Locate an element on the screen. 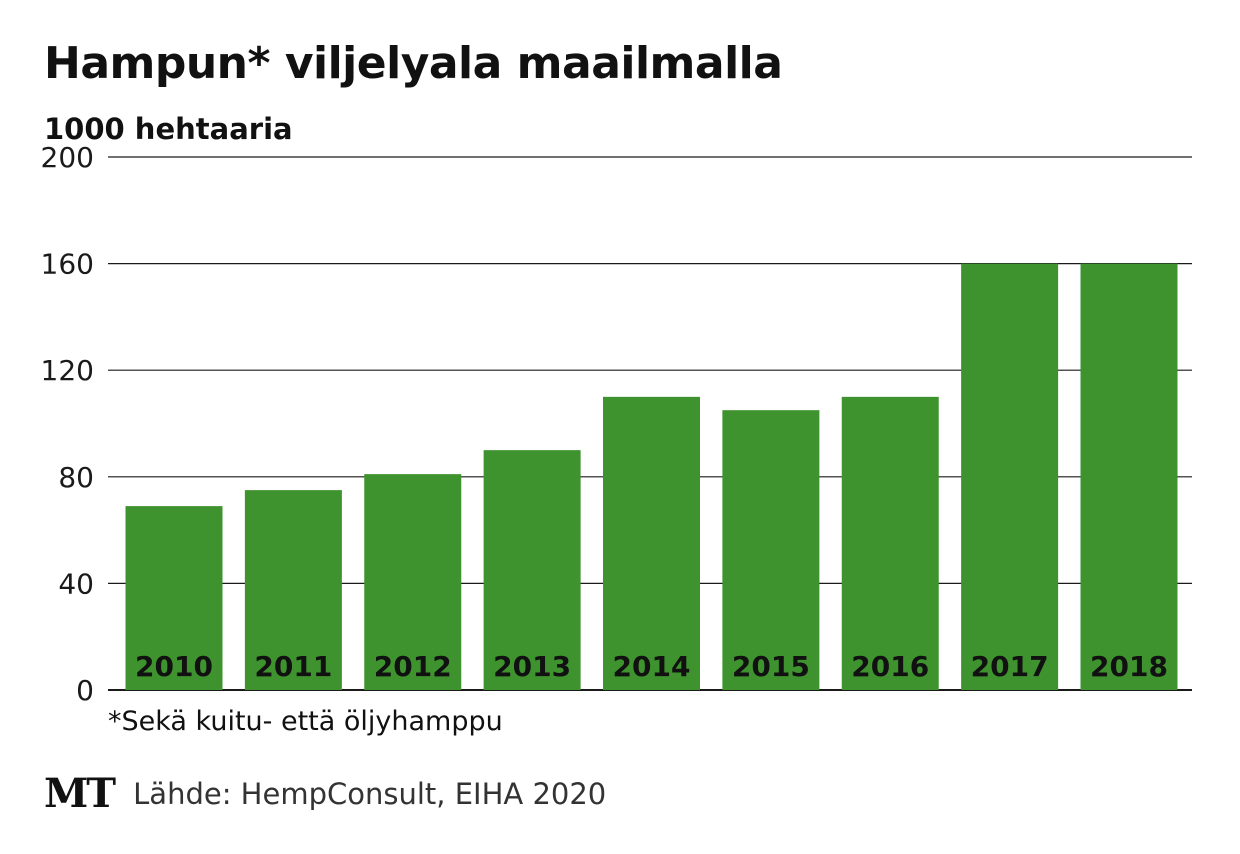  y-tick-label: 120 is located at coordinates (67, 370).